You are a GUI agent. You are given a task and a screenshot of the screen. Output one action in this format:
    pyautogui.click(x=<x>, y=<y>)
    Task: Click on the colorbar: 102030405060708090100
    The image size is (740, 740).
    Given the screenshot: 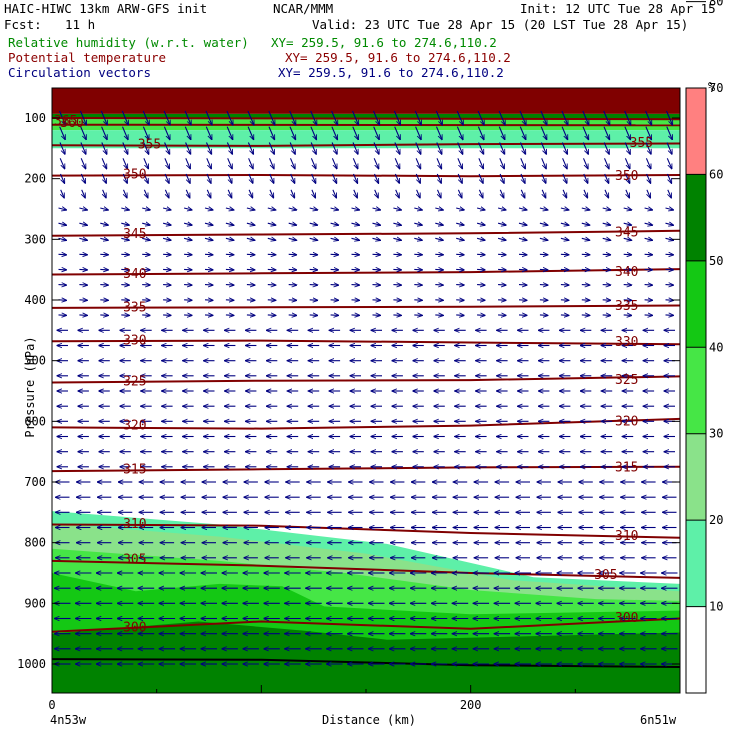 What is the action you would take?
    pyautogui.click(x=704, y=347)
    